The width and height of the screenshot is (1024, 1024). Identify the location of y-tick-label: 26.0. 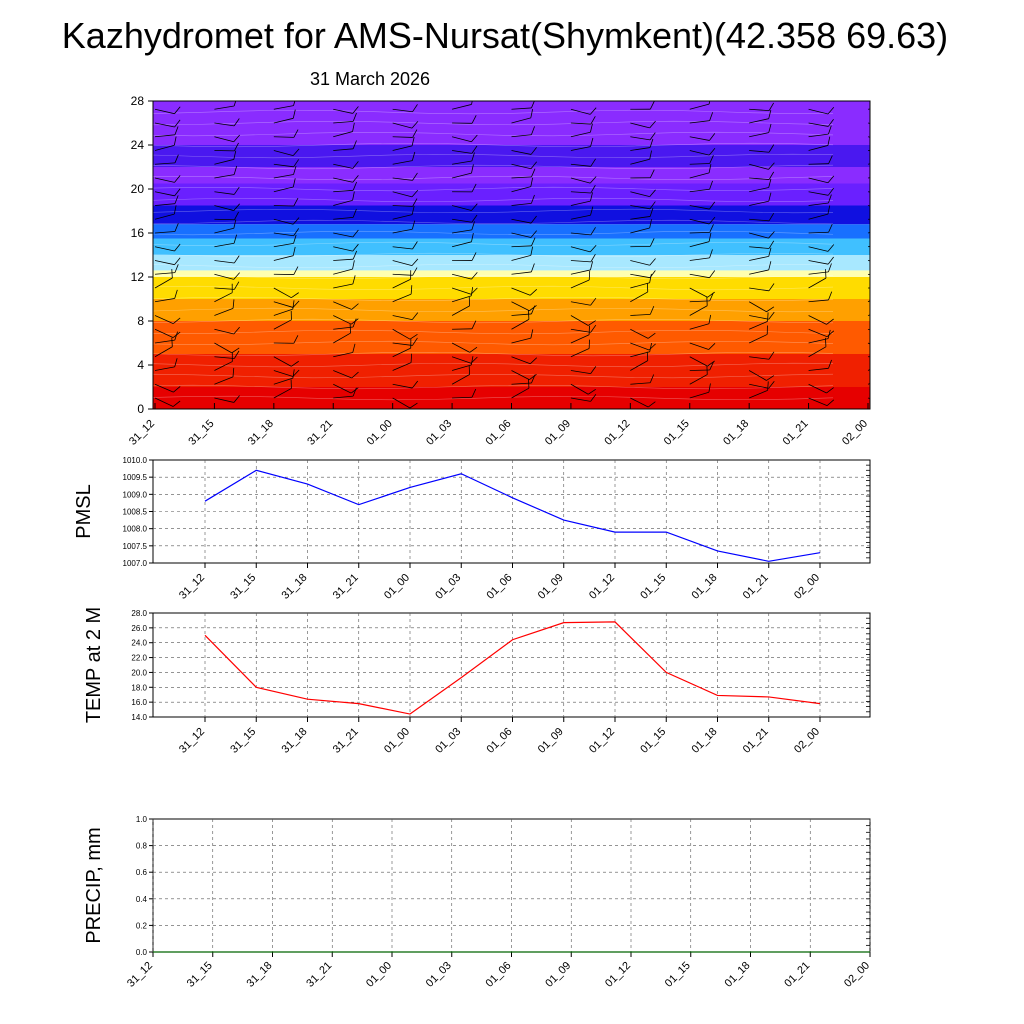
(139, 628).